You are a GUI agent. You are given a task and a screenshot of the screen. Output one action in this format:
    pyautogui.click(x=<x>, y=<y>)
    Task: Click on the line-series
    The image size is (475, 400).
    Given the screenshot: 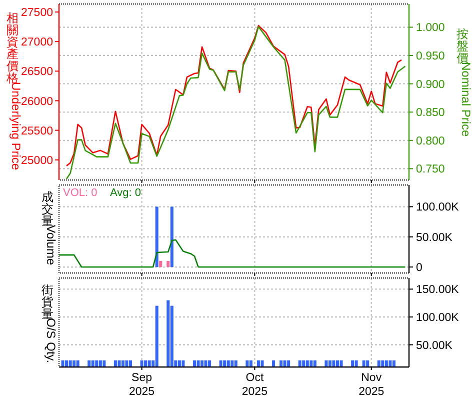 What is the action you would take?
    pyautogui.click(x=232, y=253)
    